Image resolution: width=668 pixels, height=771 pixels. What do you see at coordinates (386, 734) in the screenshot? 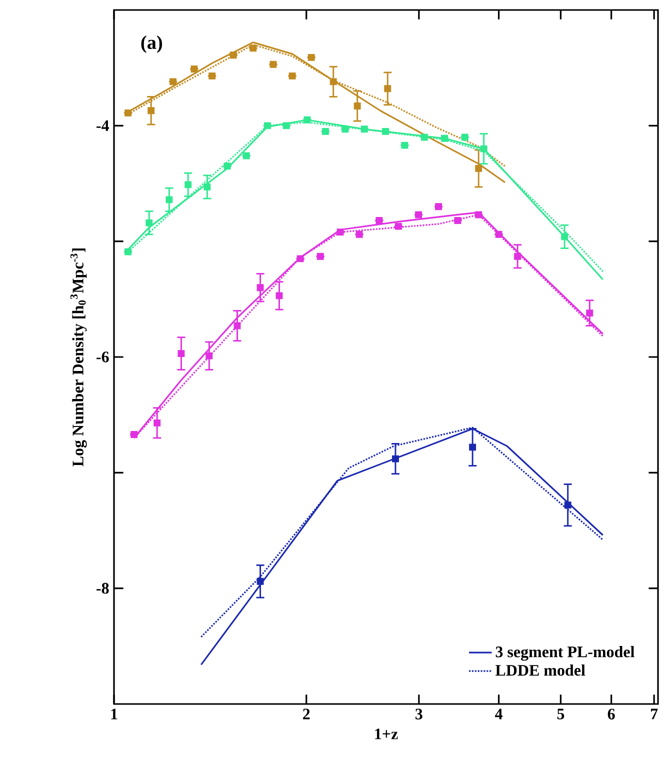
I see `x-axis-title: 1+z` at bounding box center [386, 734].